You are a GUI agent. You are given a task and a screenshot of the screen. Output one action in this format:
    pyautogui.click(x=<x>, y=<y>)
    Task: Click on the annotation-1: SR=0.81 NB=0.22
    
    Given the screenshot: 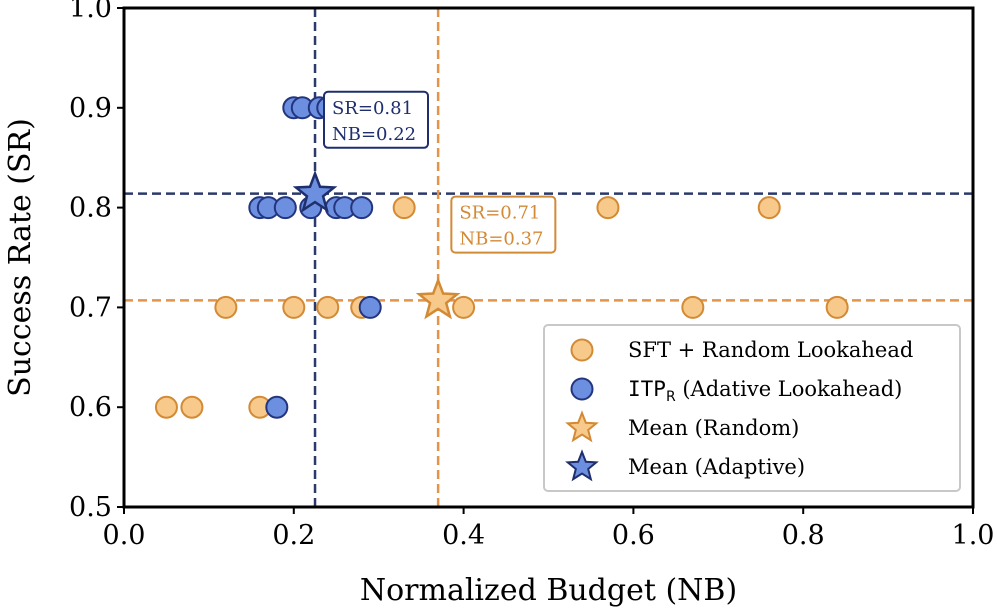 What is the action you would take?
    pyautogui.click(x=376, y=119)
    